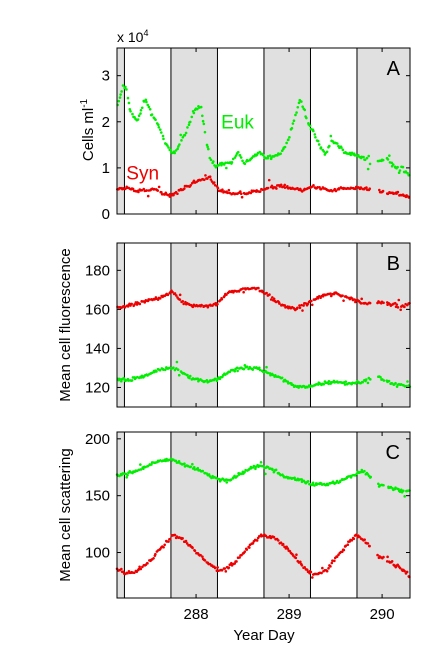  What do you see at coordinates (132, 36) in the screenshot?
I see `panel-a-multiplier: x 104` at bounding box center [132, 36].